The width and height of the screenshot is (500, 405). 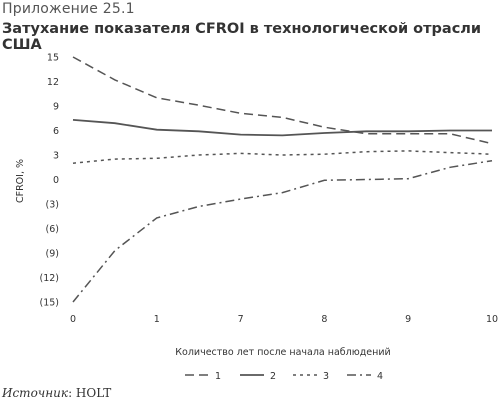 What do you see at coordinates (284, 376) in the screenshot?
I see `legend: 1 2 3 4` at bounding box center [284, 376].